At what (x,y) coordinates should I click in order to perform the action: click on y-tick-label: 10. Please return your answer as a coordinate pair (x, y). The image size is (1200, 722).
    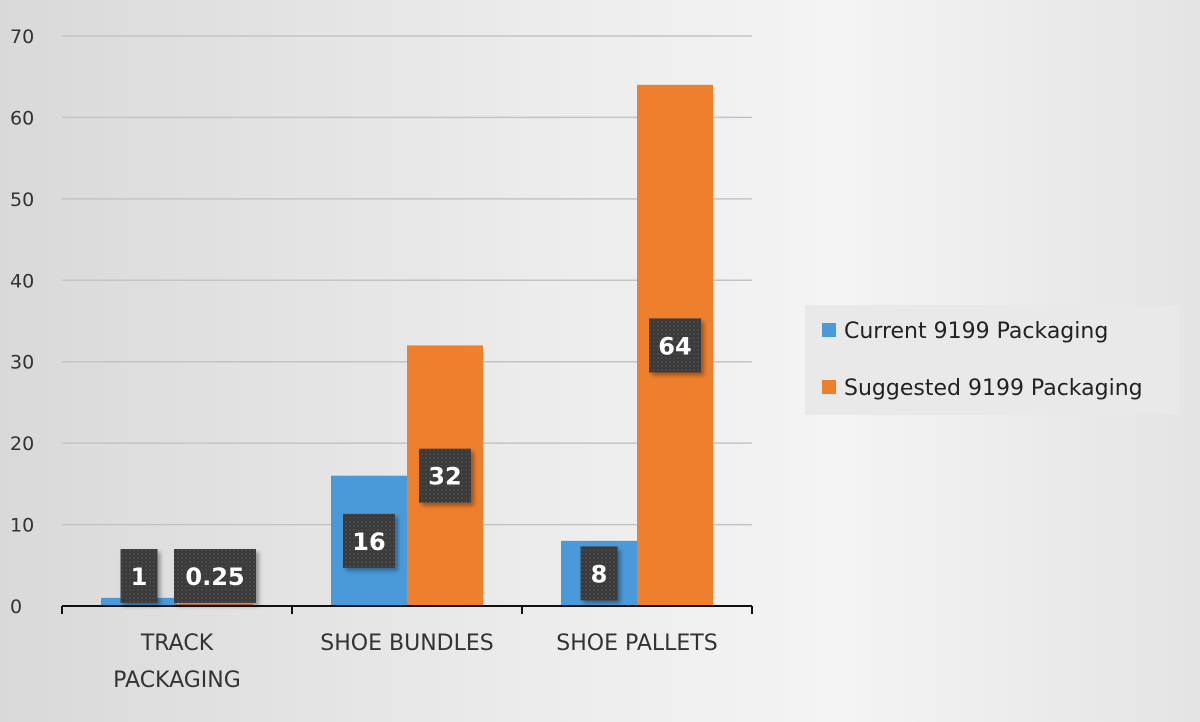
    Looking at the image, I should click on (22, 526).